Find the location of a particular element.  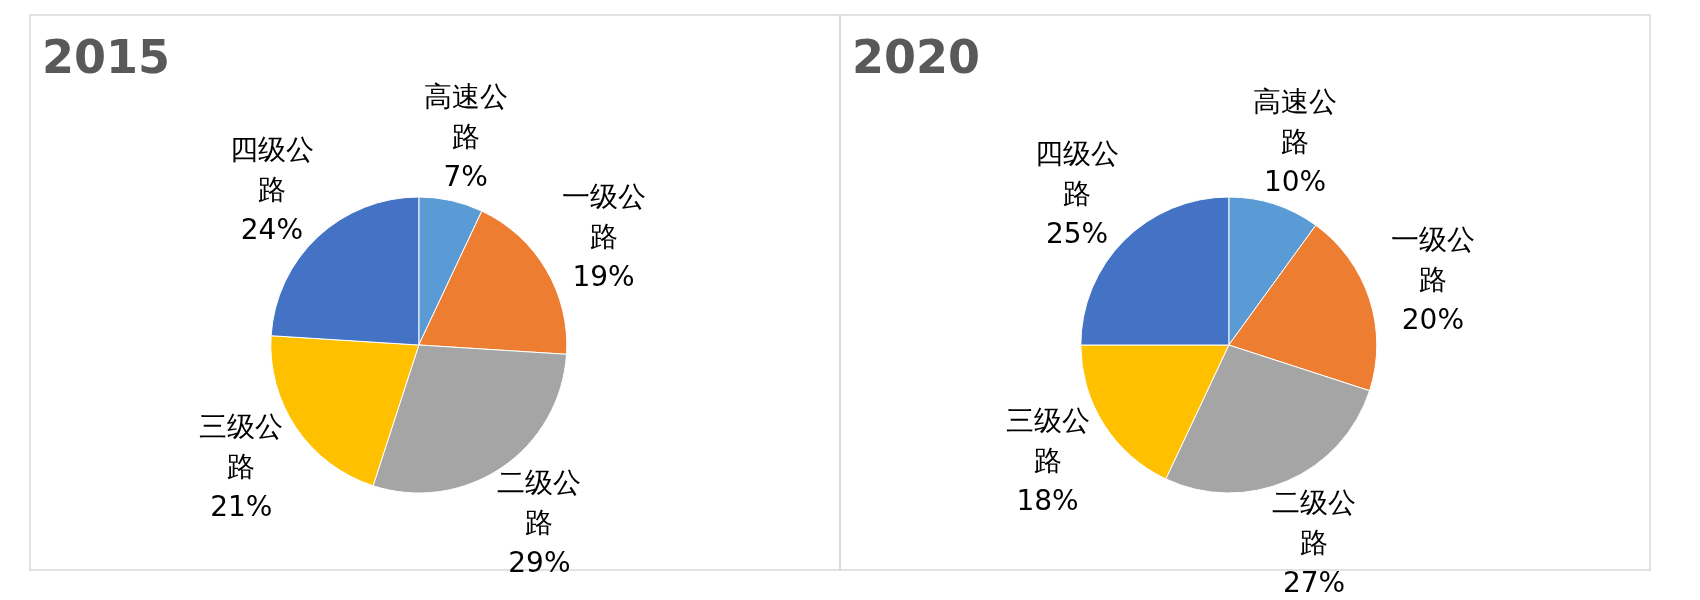

data-label: 19% is located at coordinates (603, 276).